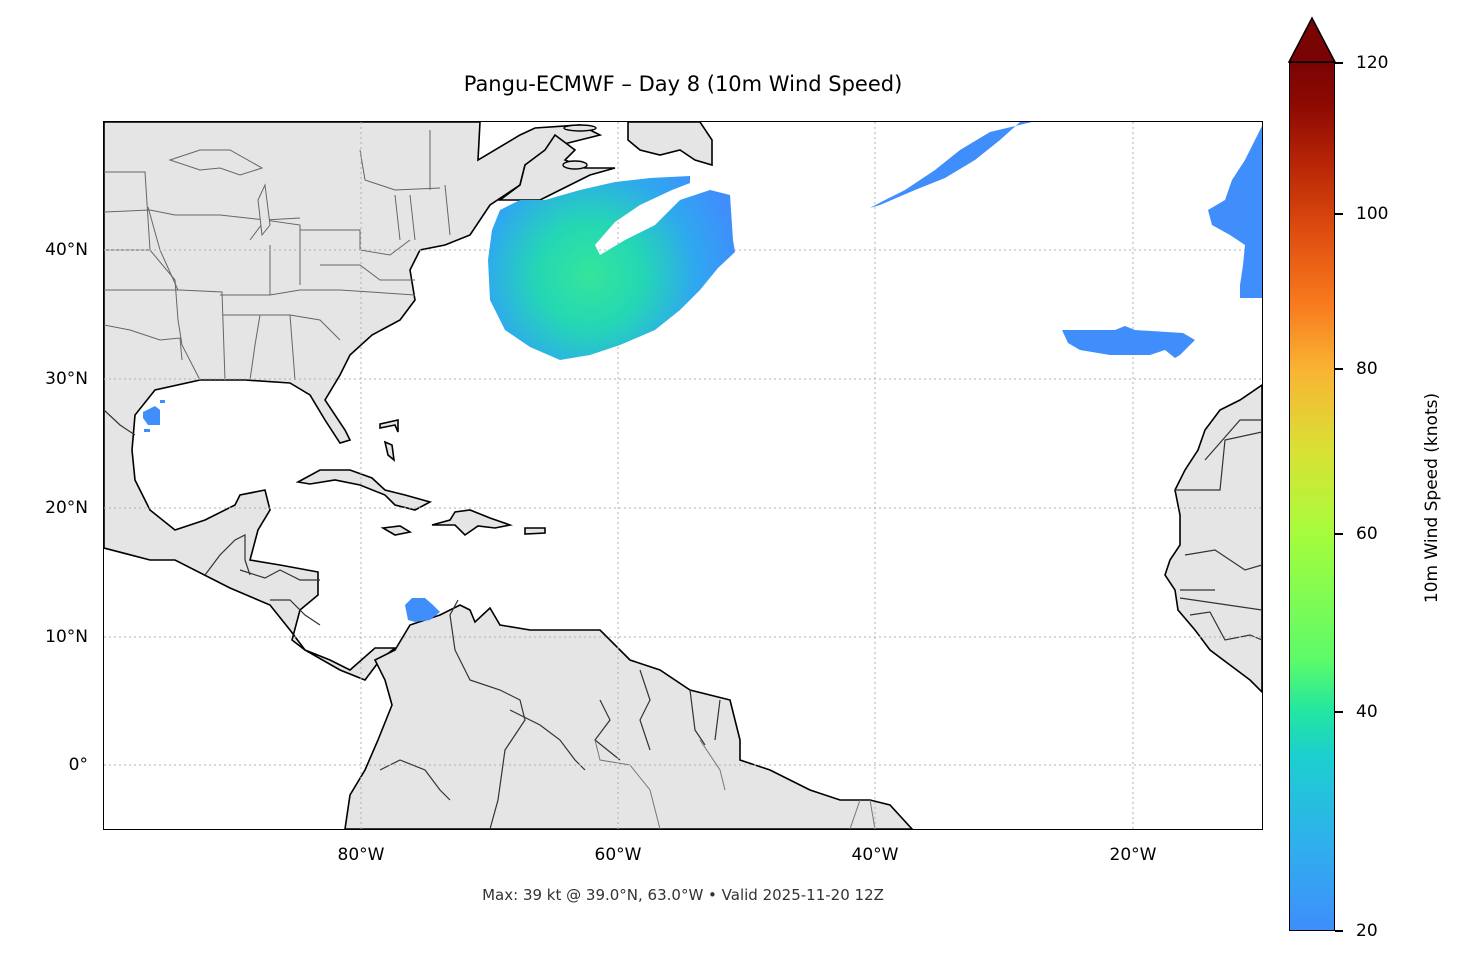 The width and height of the screenshot is (1466, 969). I want to click on state-borders, so click(277, 255).